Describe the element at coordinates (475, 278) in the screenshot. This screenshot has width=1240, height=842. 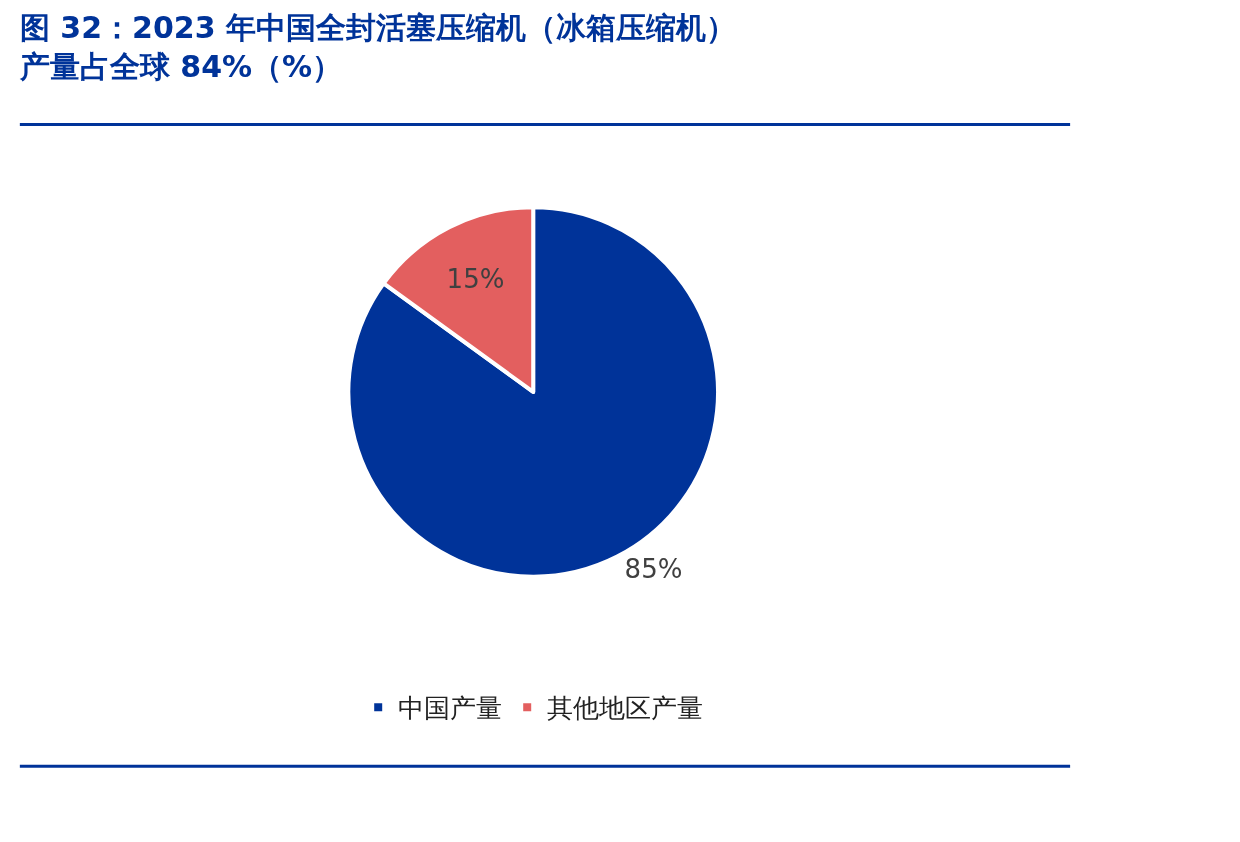
I see `data-label: 15%` at that location.